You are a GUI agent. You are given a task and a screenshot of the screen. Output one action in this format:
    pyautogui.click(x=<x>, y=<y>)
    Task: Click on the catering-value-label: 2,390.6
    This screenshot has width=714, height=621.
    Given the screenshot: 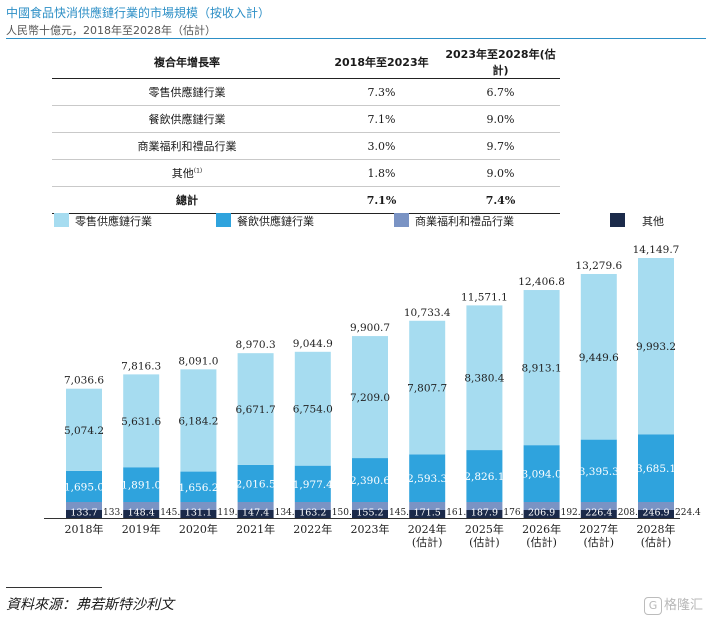 What is the action you would take?
    pyautogui.click(x=370, y=481)
    